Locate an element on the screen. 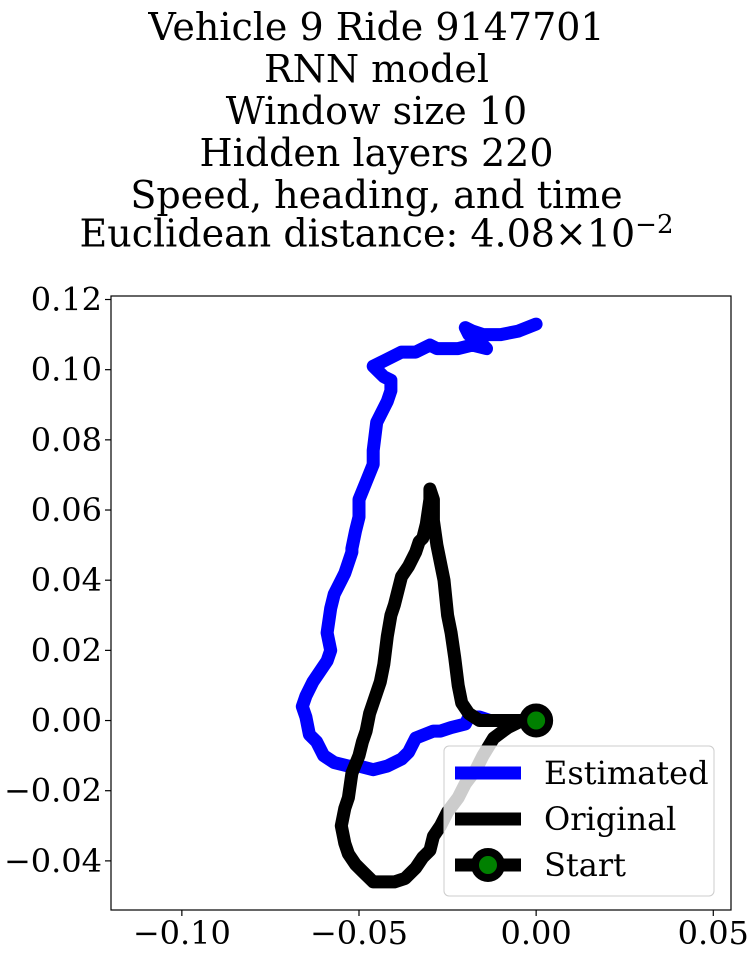  start-marker is located at coordinates (536, 720).